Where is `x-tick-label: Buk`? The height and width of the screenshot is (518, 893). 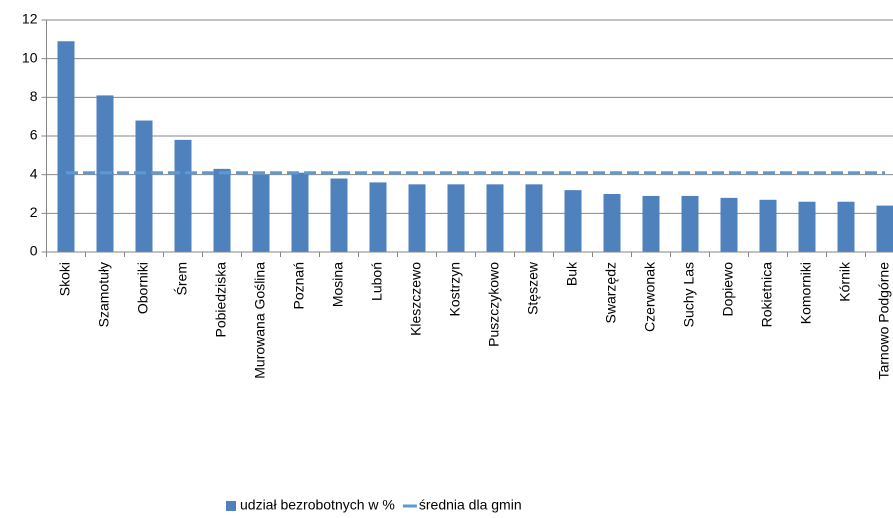
x-tick-label: Buk is located at coordinates (572, 273).